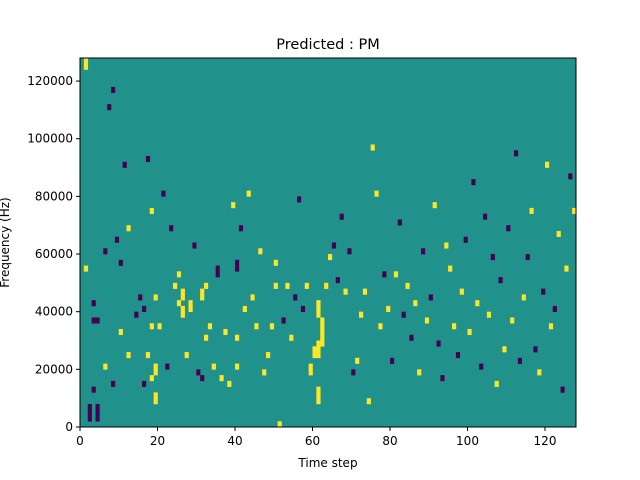 The width and height of the screenshot is (640, 480). I want to click on x-tick-label: 80, so click(389, 441).